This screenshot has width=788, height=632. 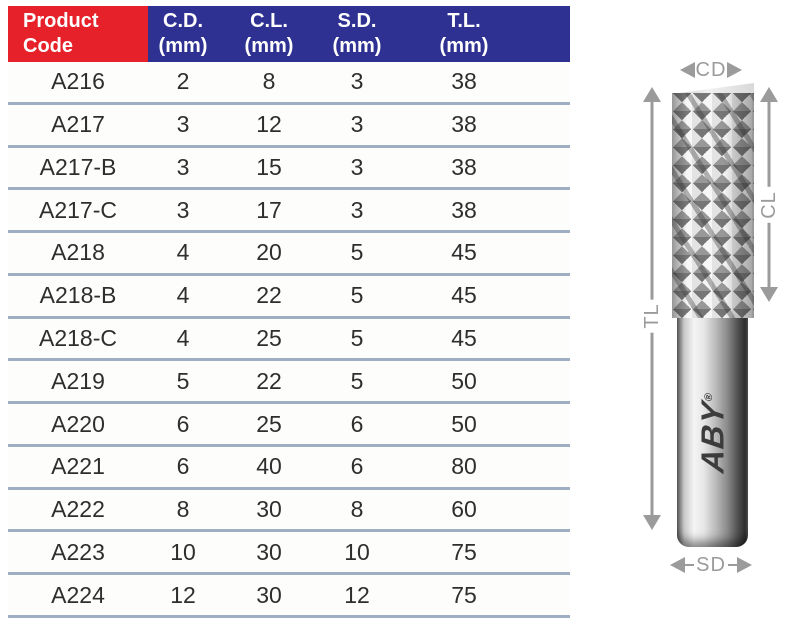 What do you see at coordinates (183, 34) in the screenshot?
I see `header-cd: C.D. (mm)` at bounding box center [183, 34].